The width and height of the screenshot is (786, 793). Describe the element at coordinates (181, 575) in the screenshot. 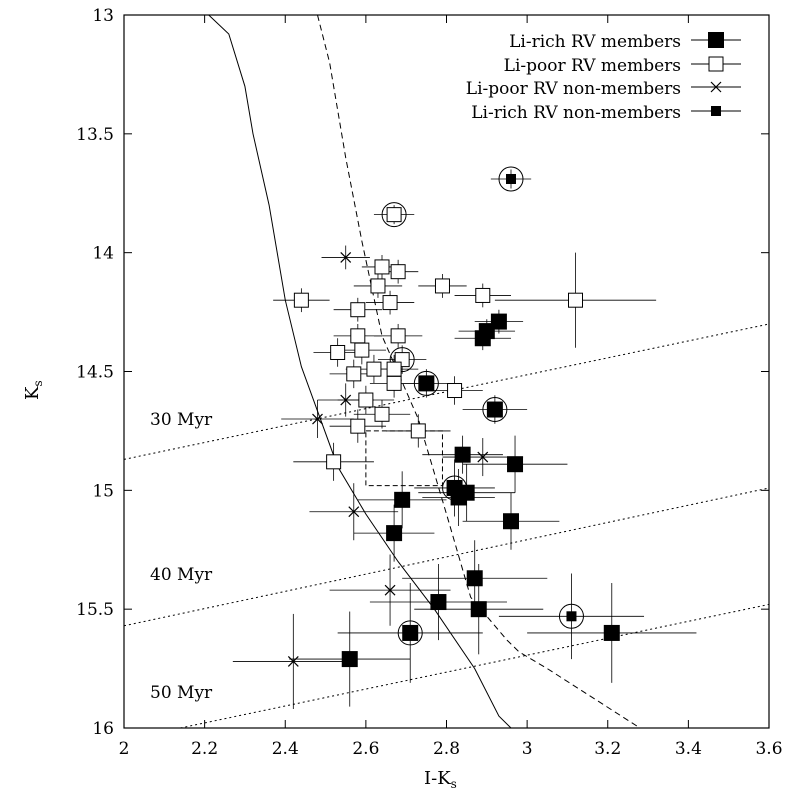

I see `isochrone-label-40: 40 Myr` at that location.